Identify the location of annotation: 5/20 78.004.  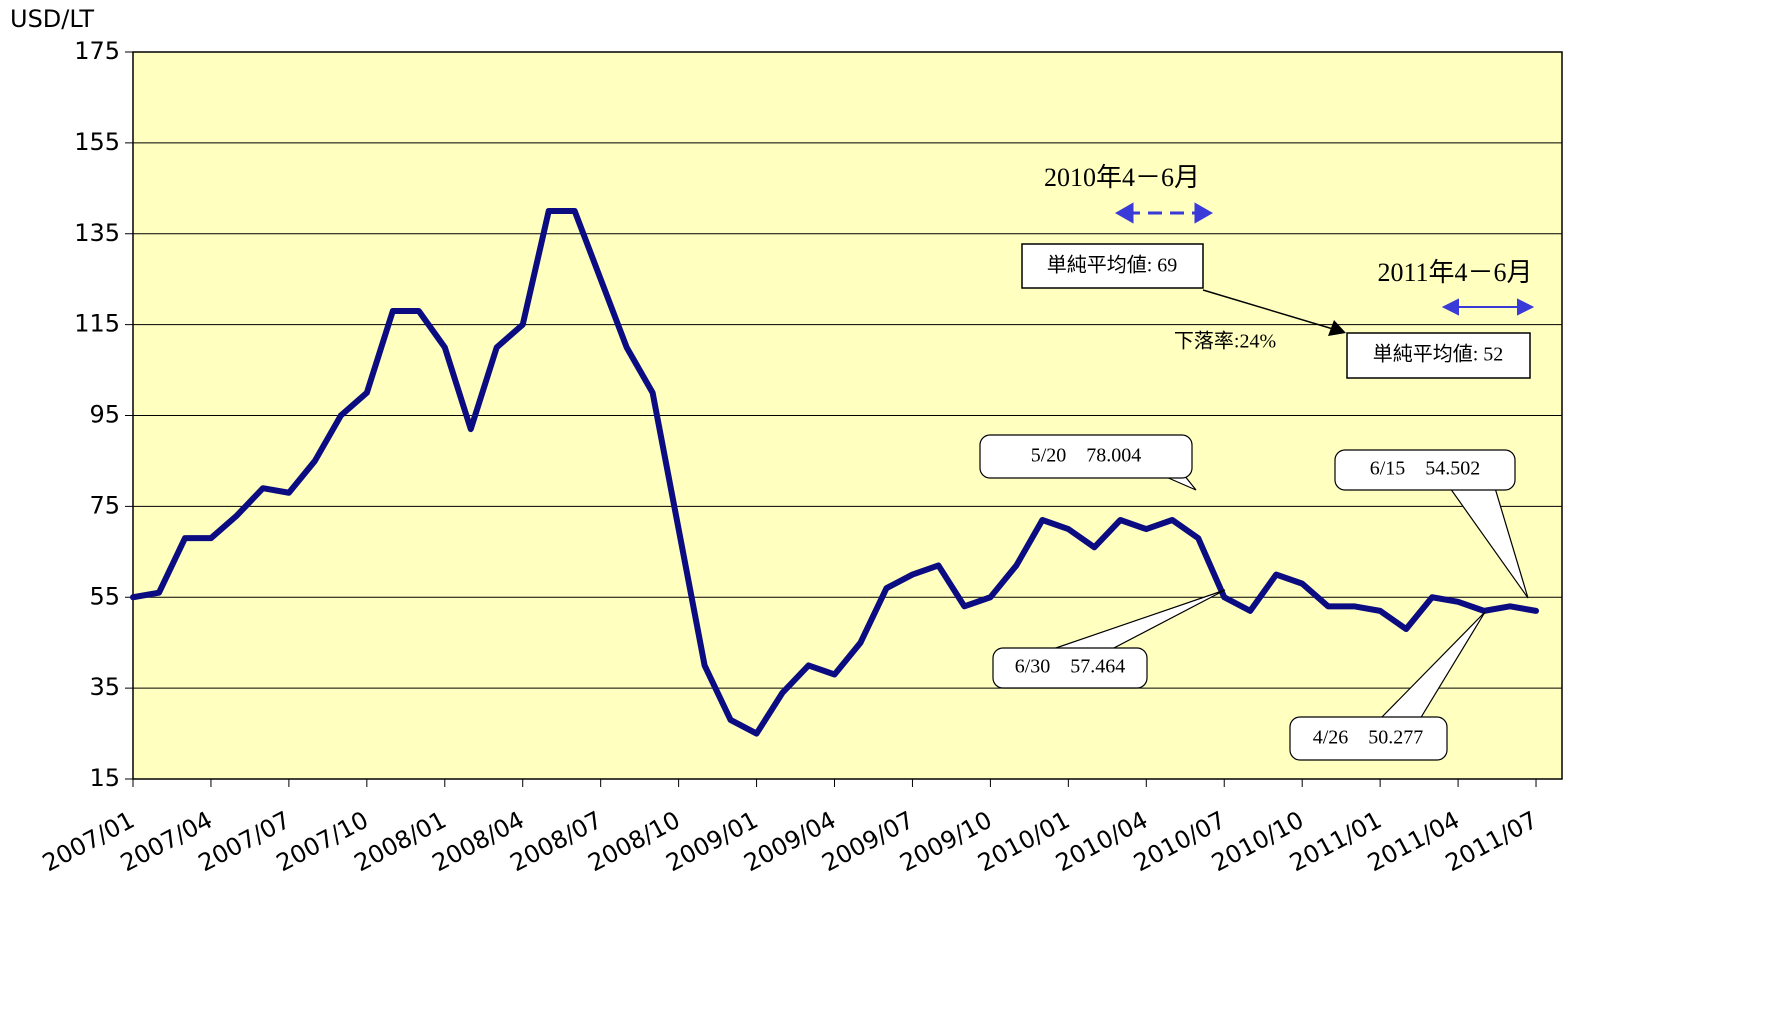
(1086, 456).